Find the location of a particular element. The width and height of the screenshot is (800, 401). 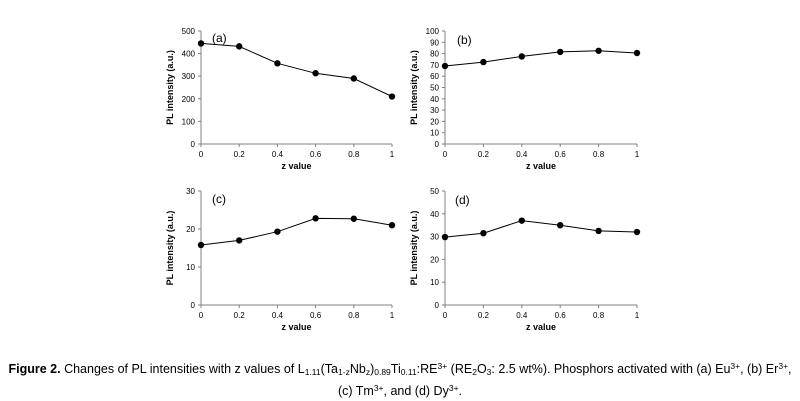

panel-b-y-axis-title: PL intensity (a.u.) is located at coordinates (414, 87).